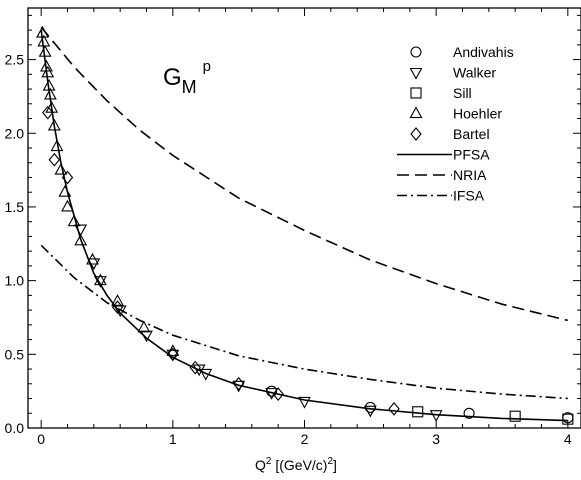 The height and width of the screenshot is (480, 581). Describe the element at coordinates (296, 464) in the screenshot. I see `x-axis-label: Q2 [(GeV/c)2]` at that location.